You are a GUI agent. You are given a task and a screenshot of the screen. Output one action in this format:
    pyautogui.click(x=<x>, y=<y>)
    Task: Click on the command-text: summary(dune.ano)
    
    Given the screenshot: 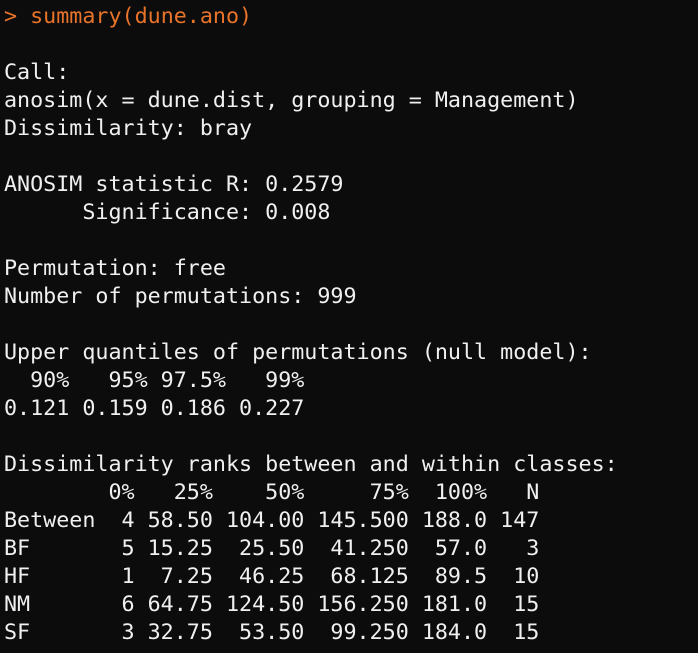 What is the action you would take?
    pyautogui.click(x=141, y=16)
    